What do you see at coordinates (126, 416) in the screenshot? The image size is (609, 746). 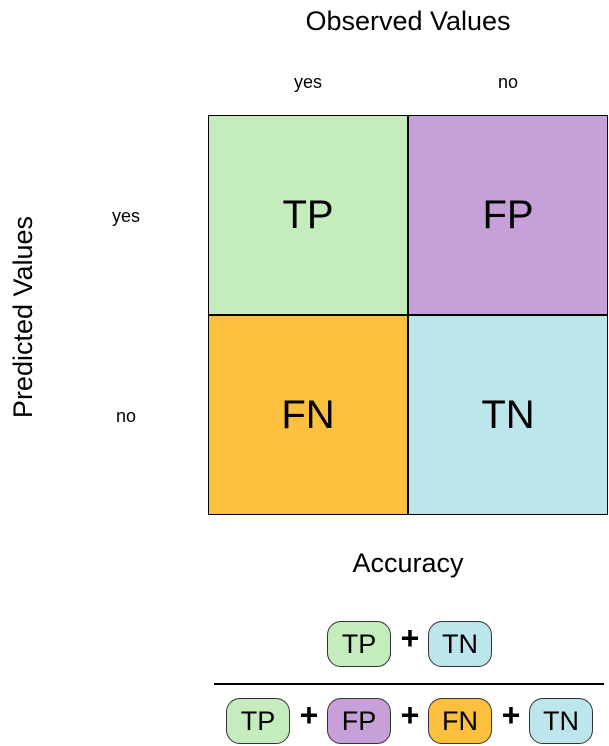 I see `row-label-no: no` at bounding box center [126, 416].